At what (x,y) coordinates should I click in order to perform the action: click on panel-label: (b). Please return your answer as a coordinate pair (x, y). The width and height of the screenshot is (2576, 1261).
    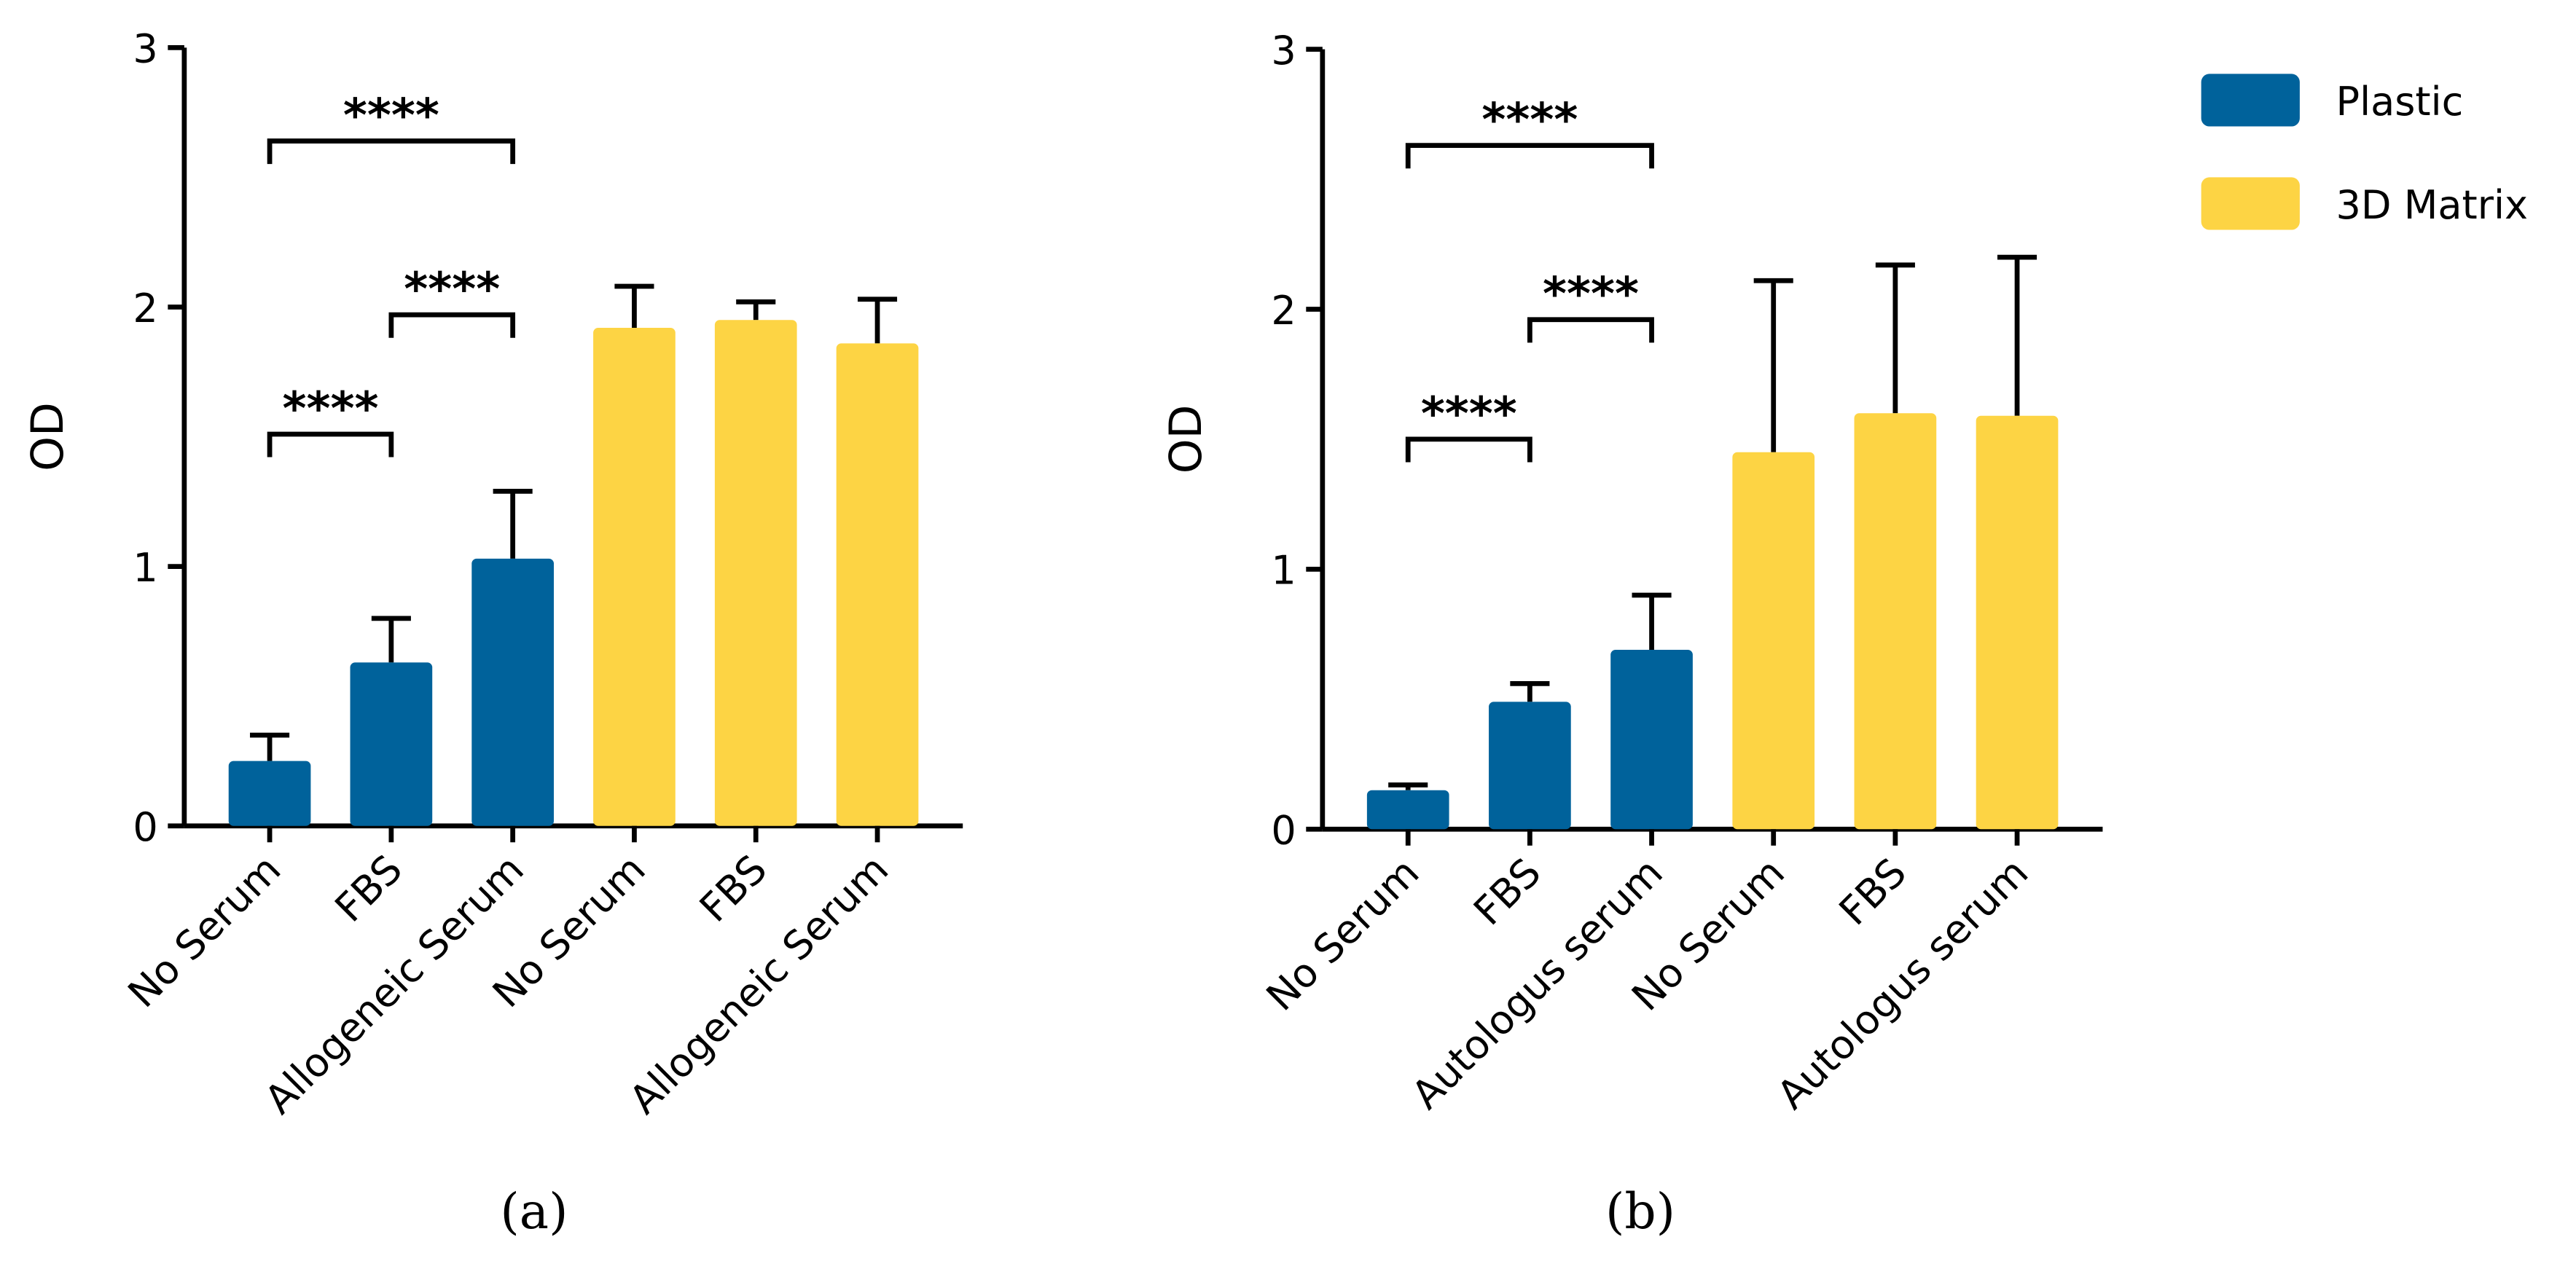
    Looking at the image, I should click on (1640, 1211).